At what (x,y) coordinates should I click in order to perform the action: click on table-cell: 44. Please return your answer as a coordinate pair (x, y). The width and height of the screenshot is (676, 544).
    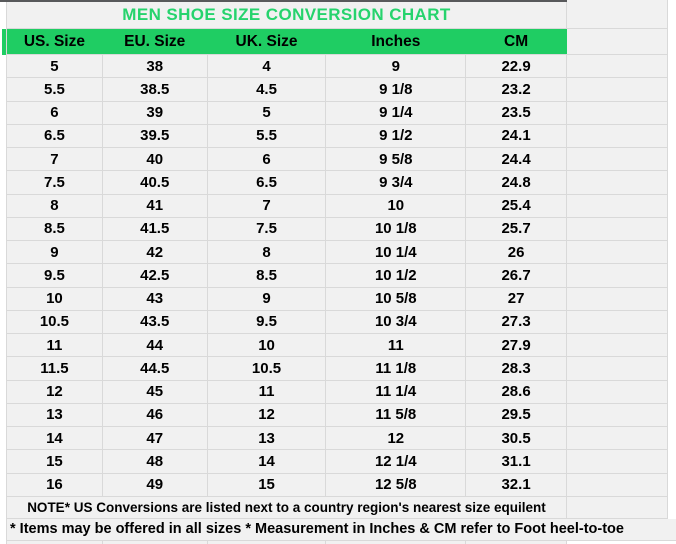
    Looking at the image, I should click on (155, 346).